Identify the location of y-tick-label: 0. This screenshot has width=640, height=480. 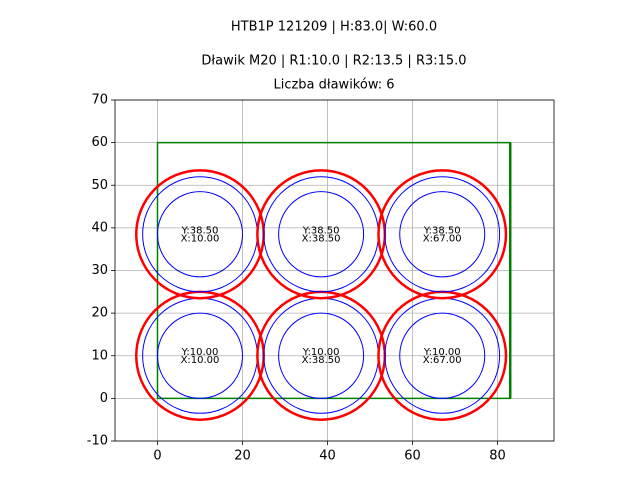
(104, 398).